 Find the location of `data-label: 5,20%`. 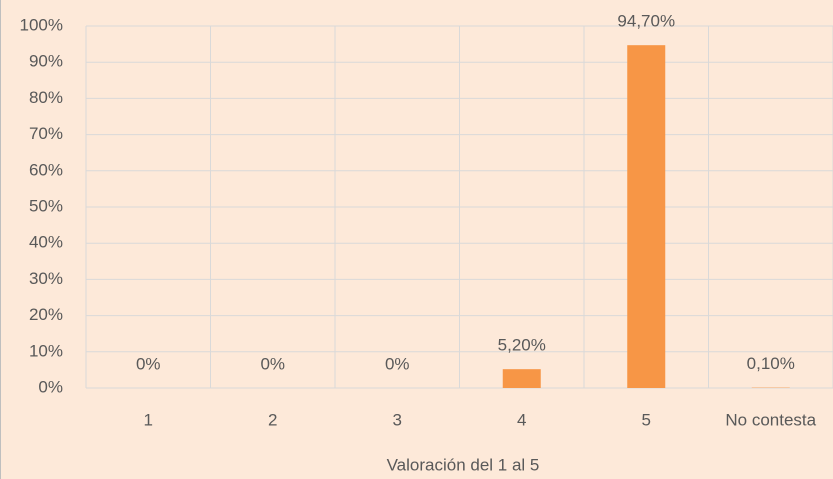

data-label: 5,20% is located at coordinates (522, 345).